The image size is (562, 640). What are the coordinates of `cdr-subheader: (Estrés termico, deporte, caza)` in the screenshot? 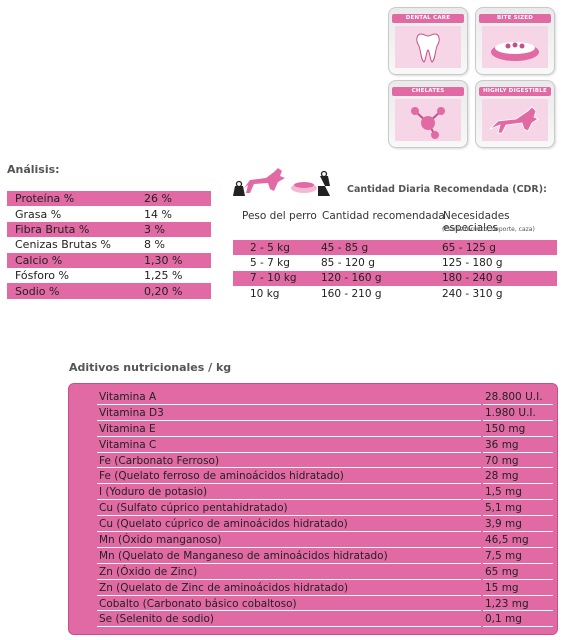 It's located at (488, 229).